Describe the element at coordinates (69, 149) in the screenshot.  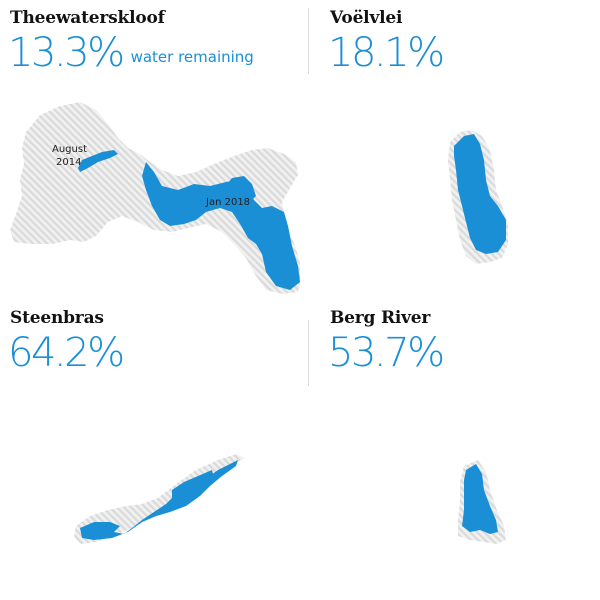
I see `annotation-past-month: August` at that location.